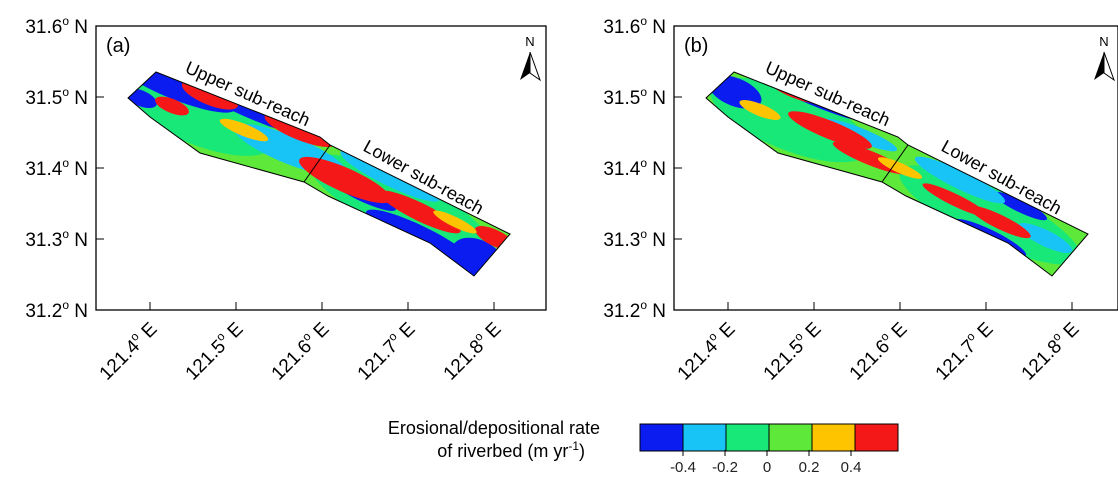 Image resolution: width=1118 pixels, height=484 pixels. I want to click on colorbar-tick-label: 0.4, so click(851, 467).